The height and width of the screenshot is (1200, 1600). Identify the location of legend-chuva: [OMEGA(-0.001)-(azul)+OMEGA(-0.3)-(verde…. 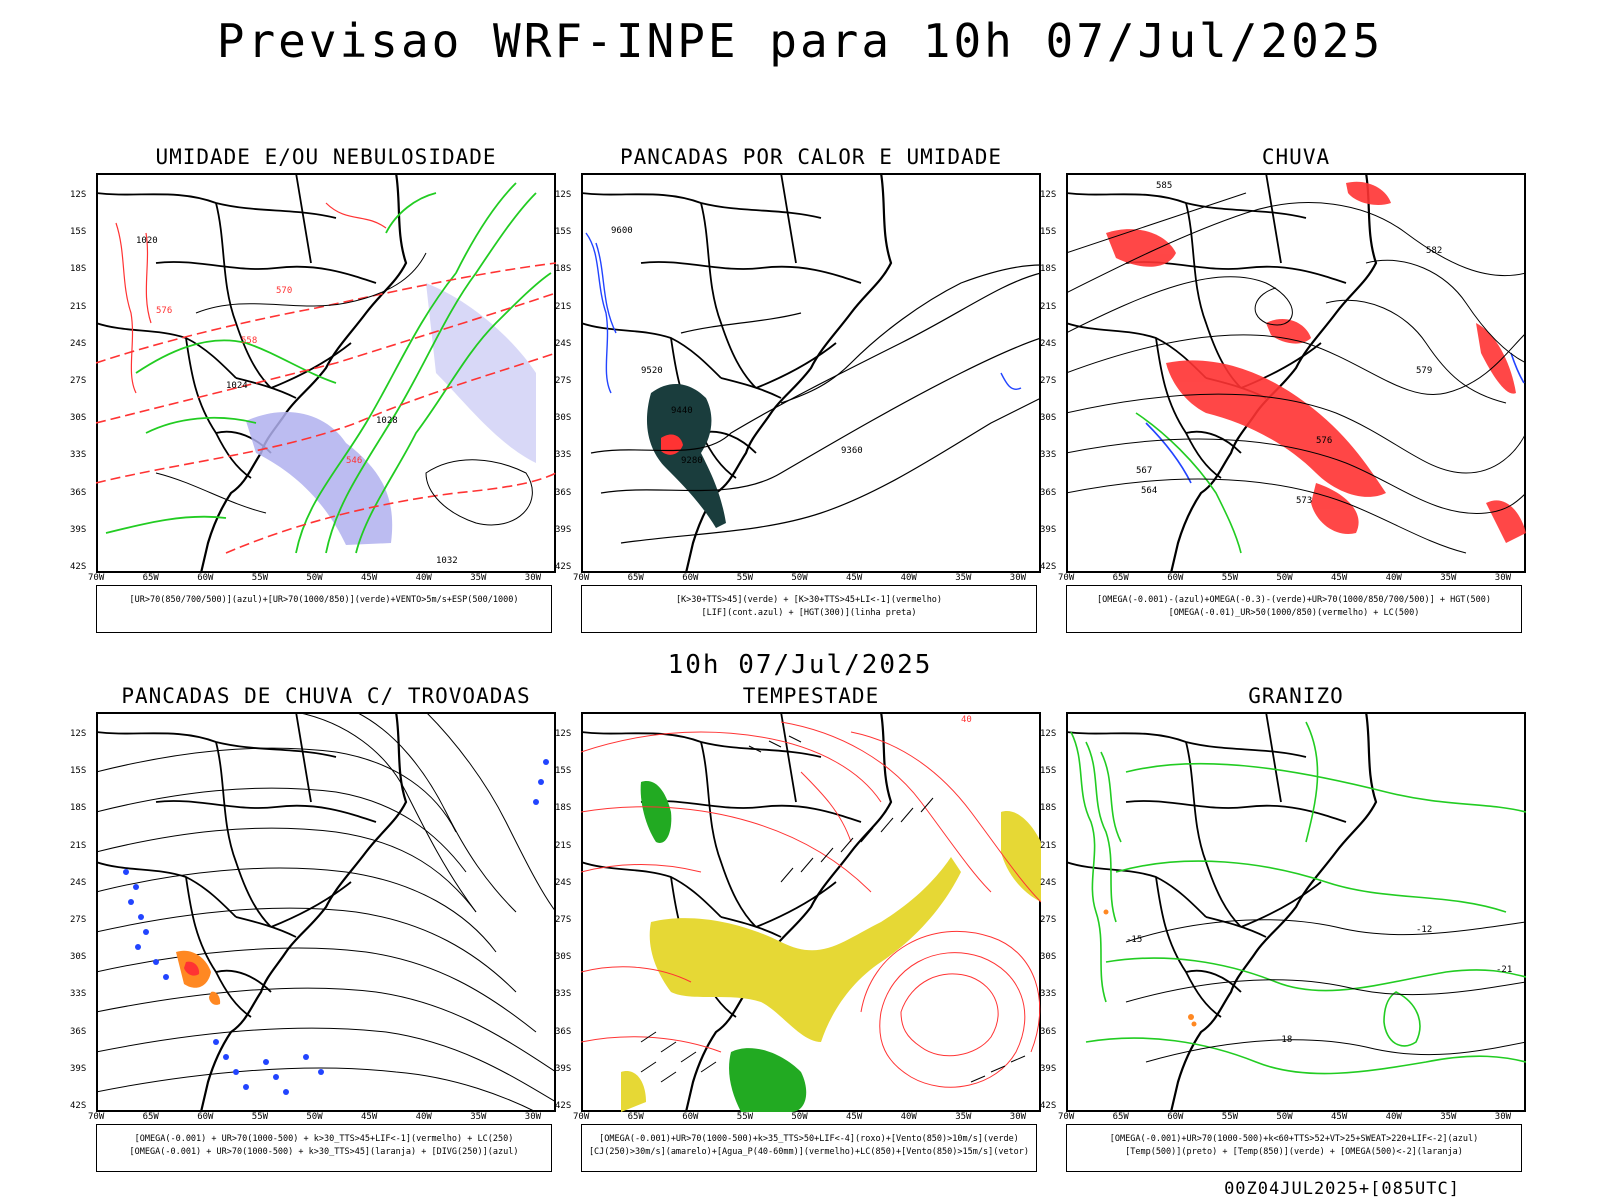
(1294, 609).